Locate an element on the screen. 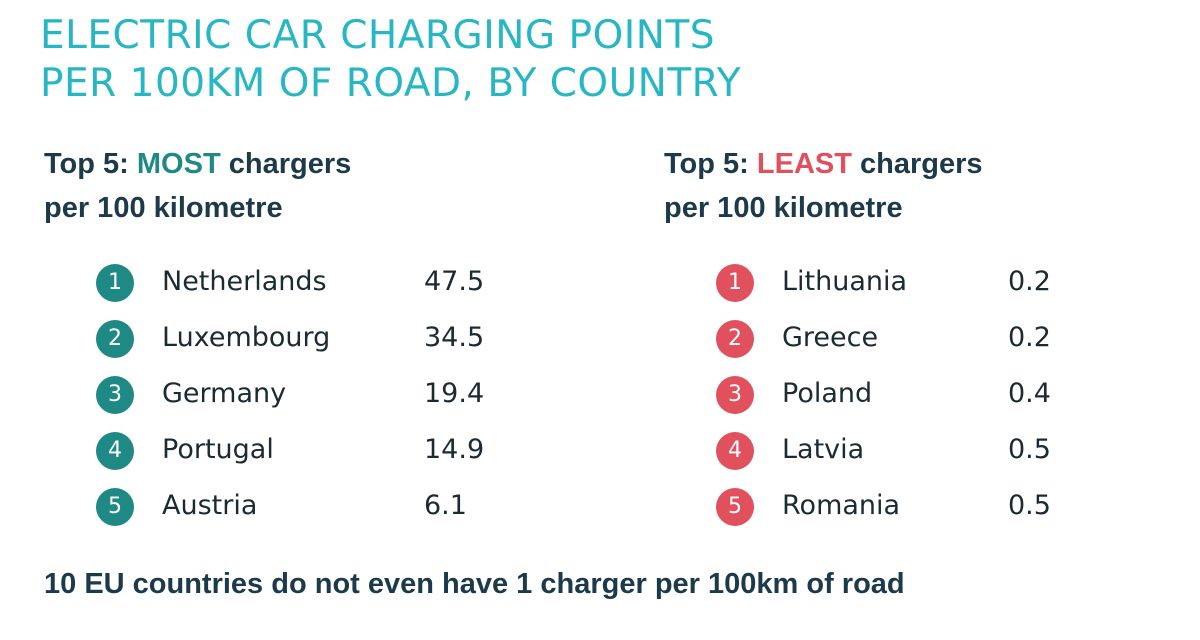 The height and width of the screenshot is (640, 1200). most-country-label: Netherlands is located at coordinates (244, 281).